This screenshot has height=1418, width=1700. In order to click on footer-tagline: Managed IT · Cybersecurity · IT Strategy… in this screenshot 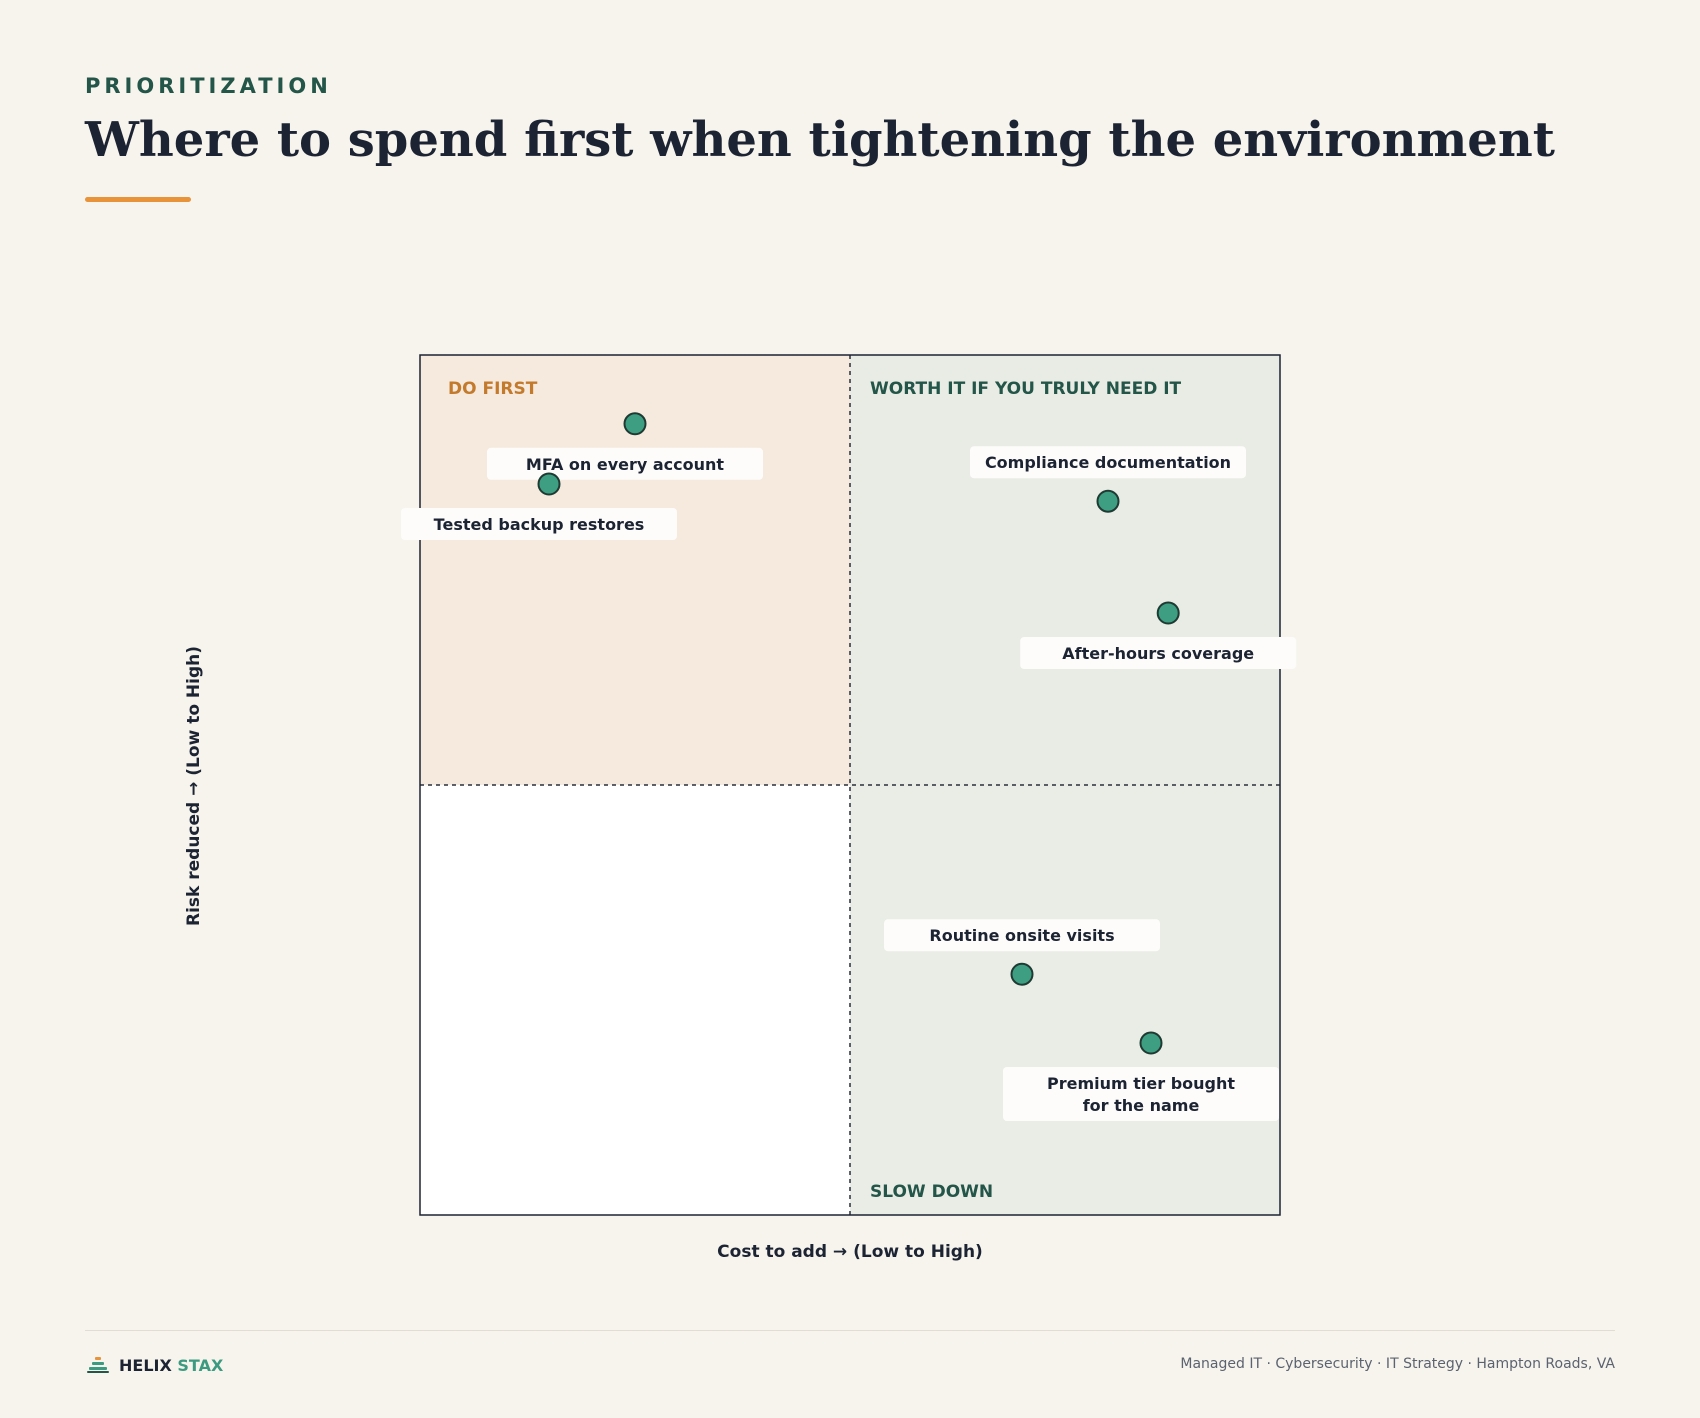, I will do `click(1397, 1364)`.